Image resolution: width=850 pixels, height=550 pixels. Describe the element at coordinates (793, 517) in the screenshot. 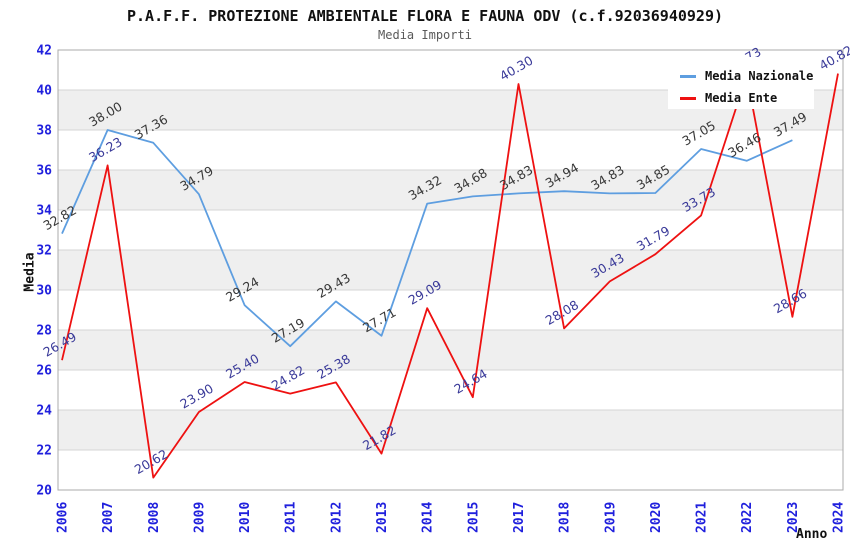

I see `x-tick-label: 2023` at that location.